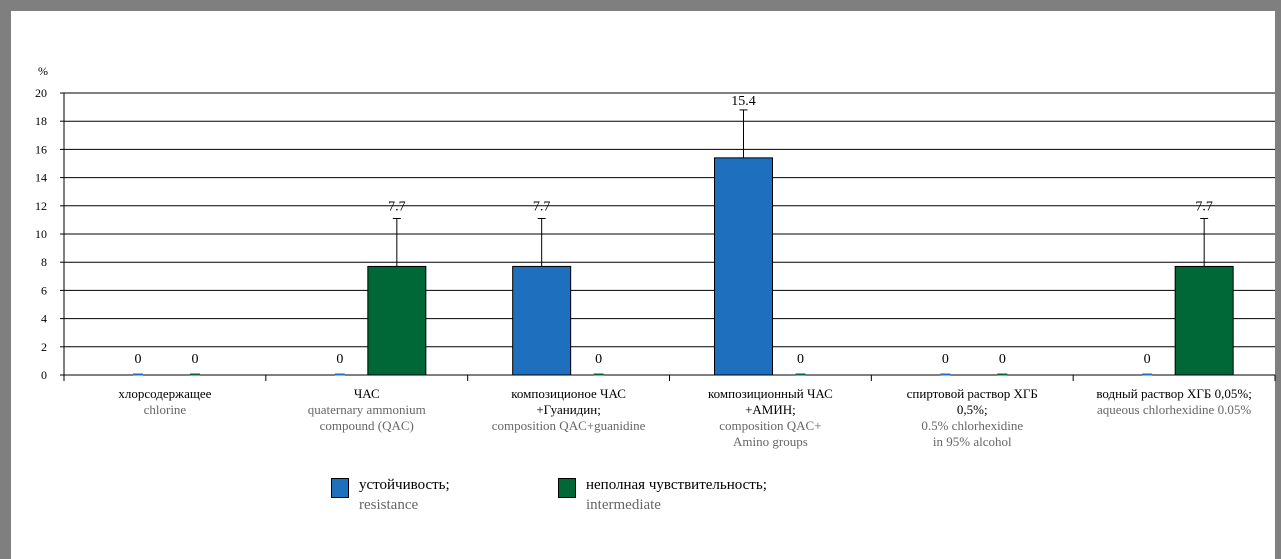 The height and width of the screenshot is (559, 1281). Describe the element at coordinates (569, 425) in the screenshot. I see `x-tick-label-en: composition QAC+guanidine` at that location.